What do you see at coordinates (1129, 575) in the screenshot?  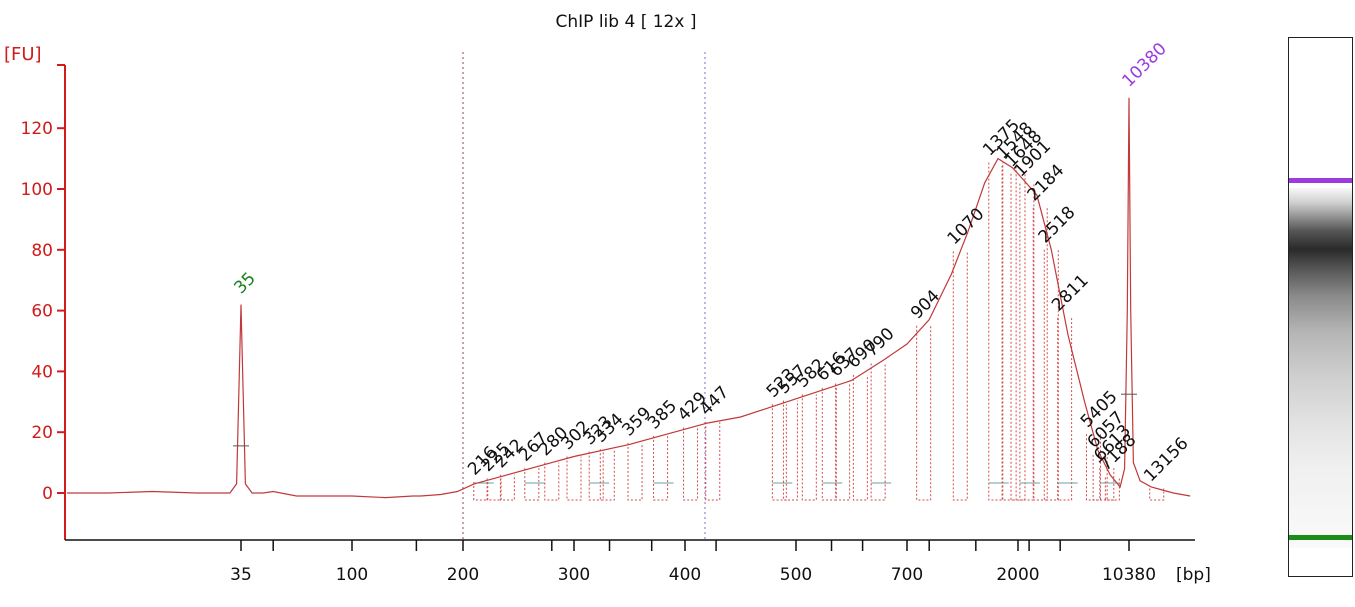 I see `x-tick-label: 10380` at bounding box center [1129, 575].